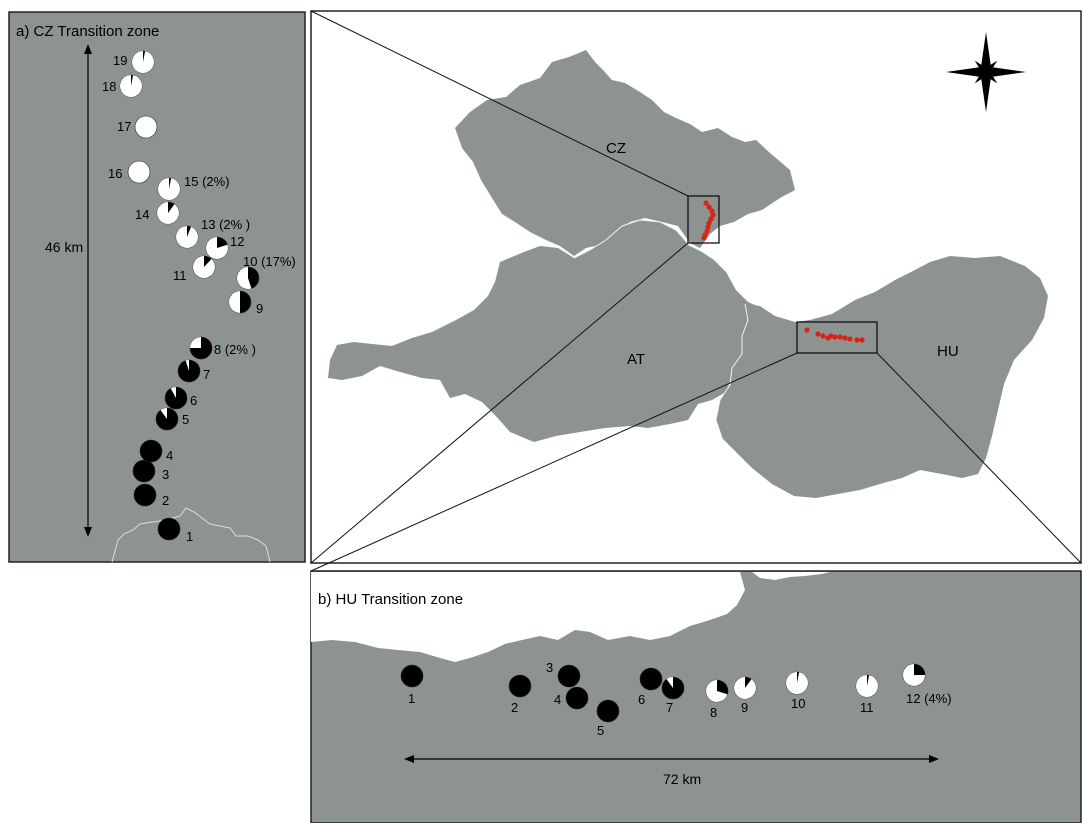 Image resolution: width=1083 pixels, height=823 pixels. Describe the element at coordinates (682, 779) in the screenshot. I see `panel-b-scale-label: 72 km` at that location.